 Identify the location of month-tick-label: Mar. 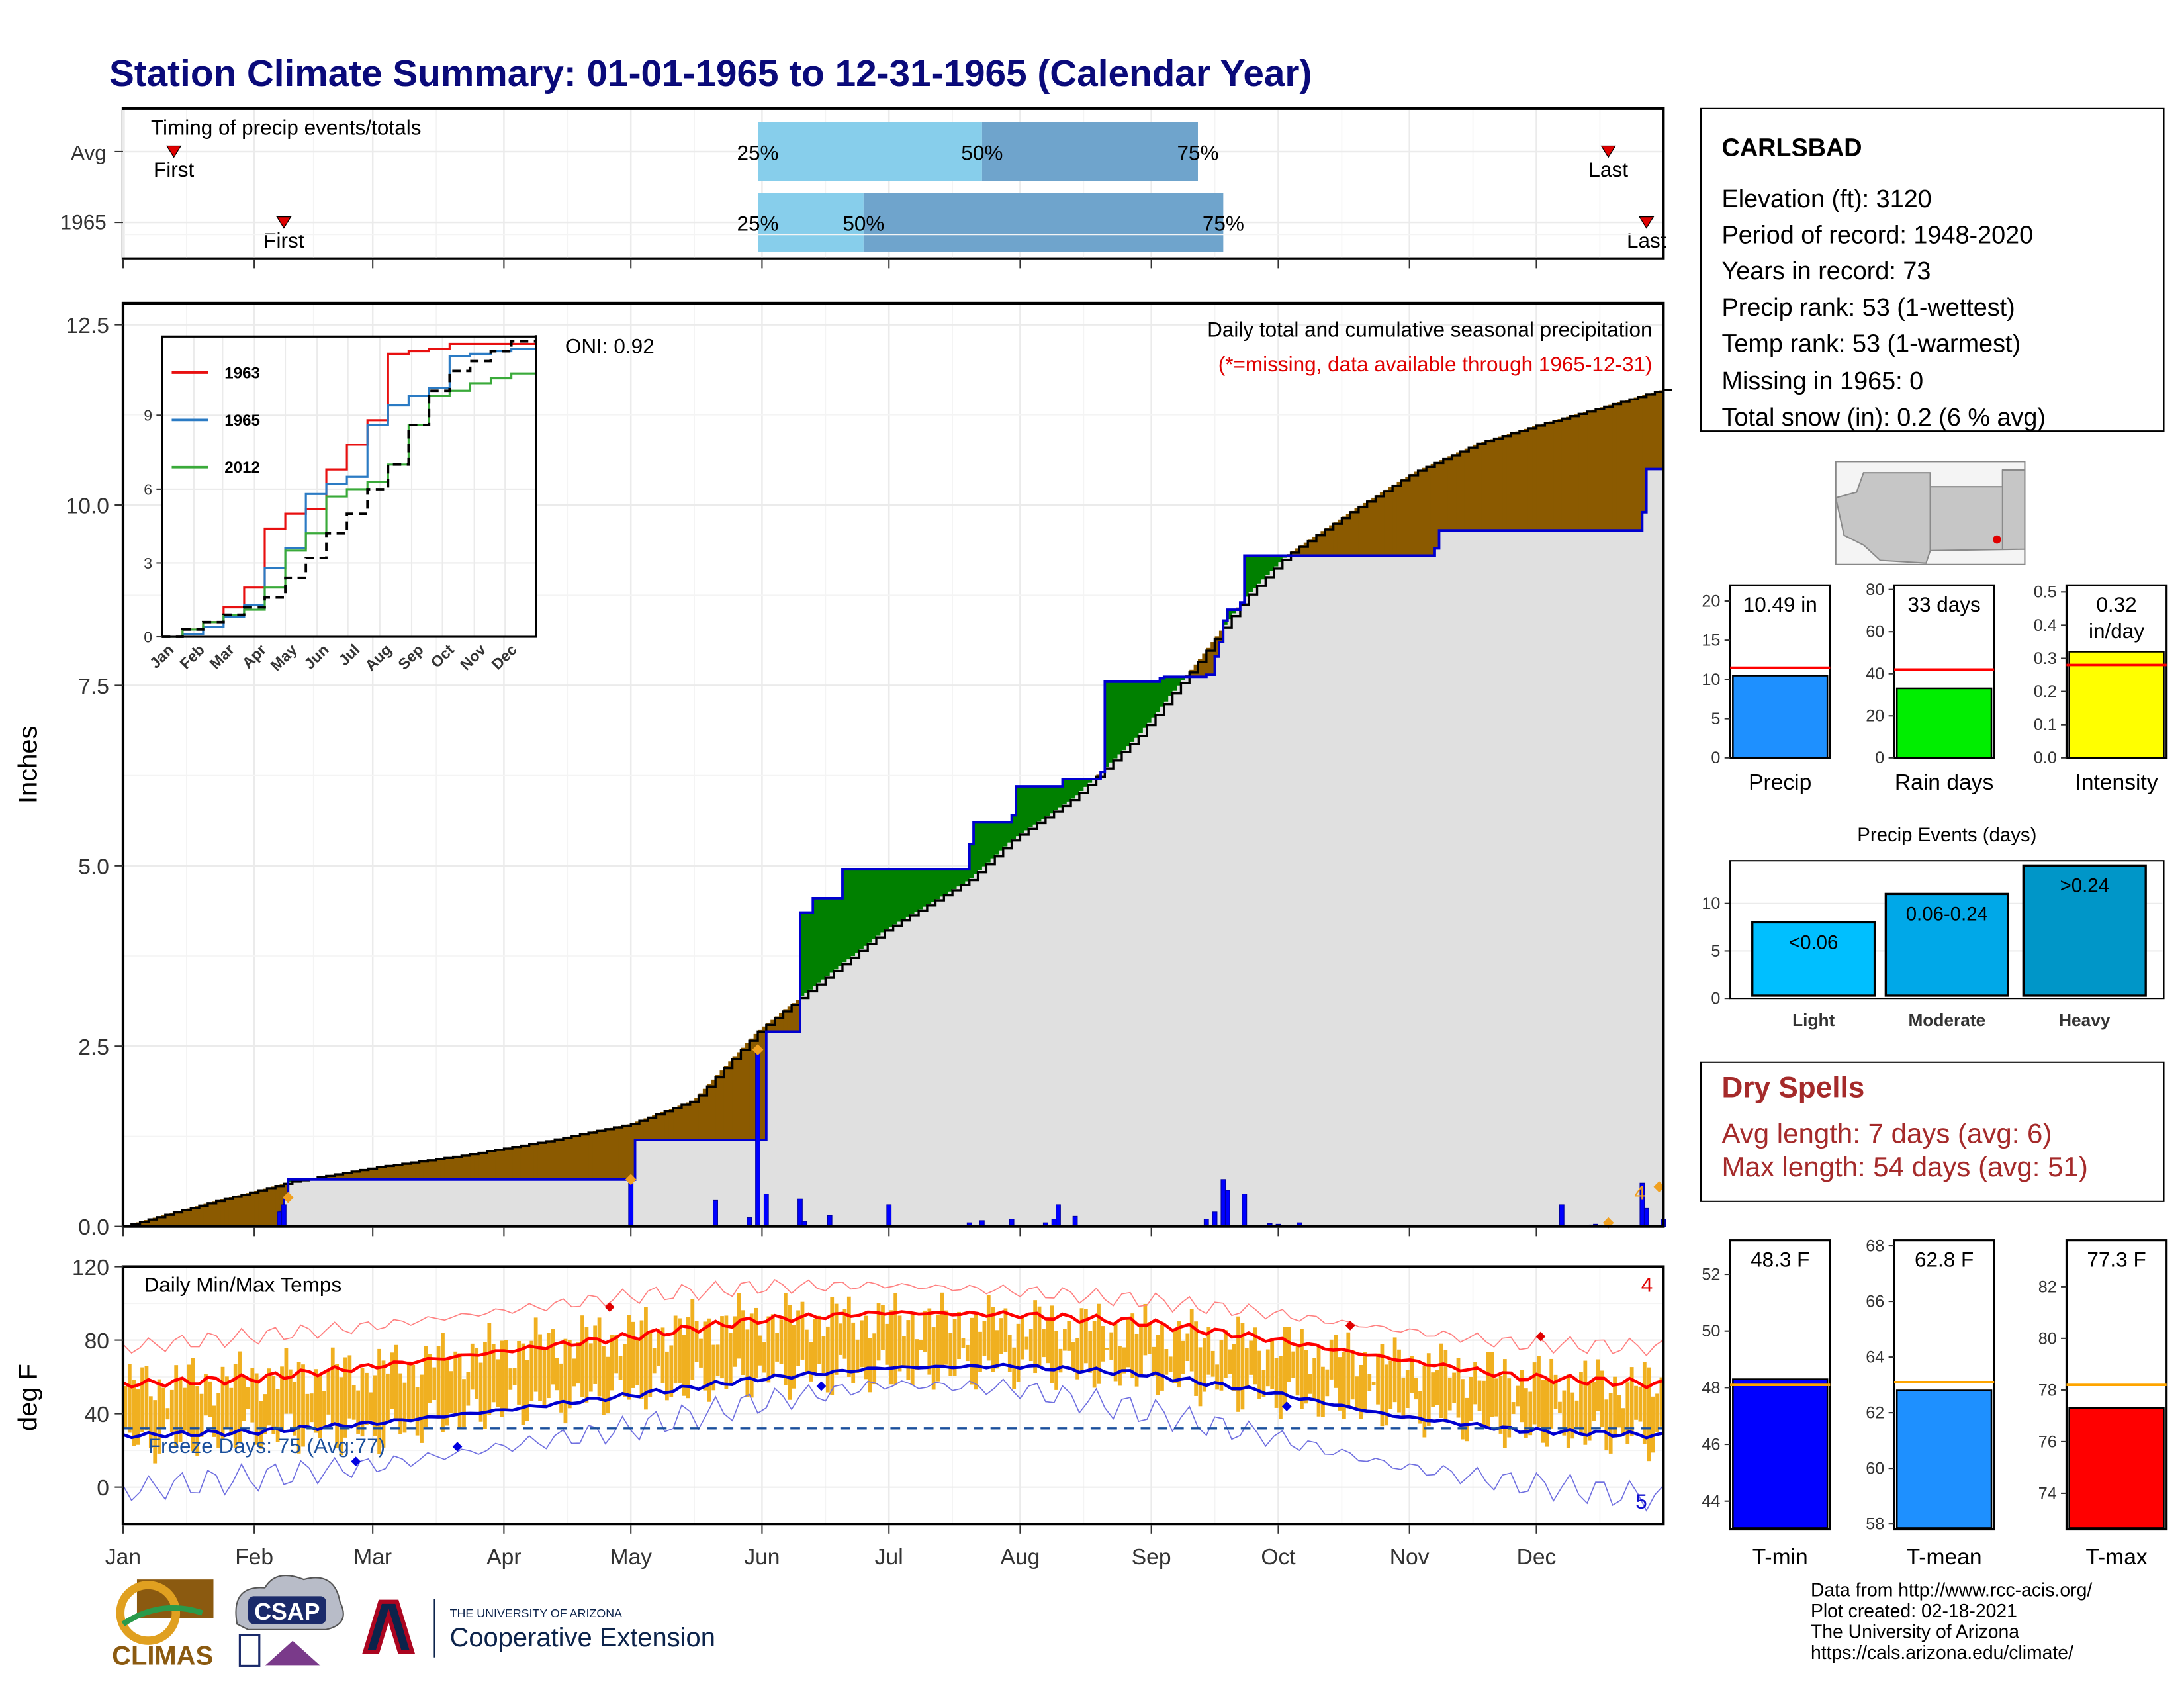
(372, 1557).